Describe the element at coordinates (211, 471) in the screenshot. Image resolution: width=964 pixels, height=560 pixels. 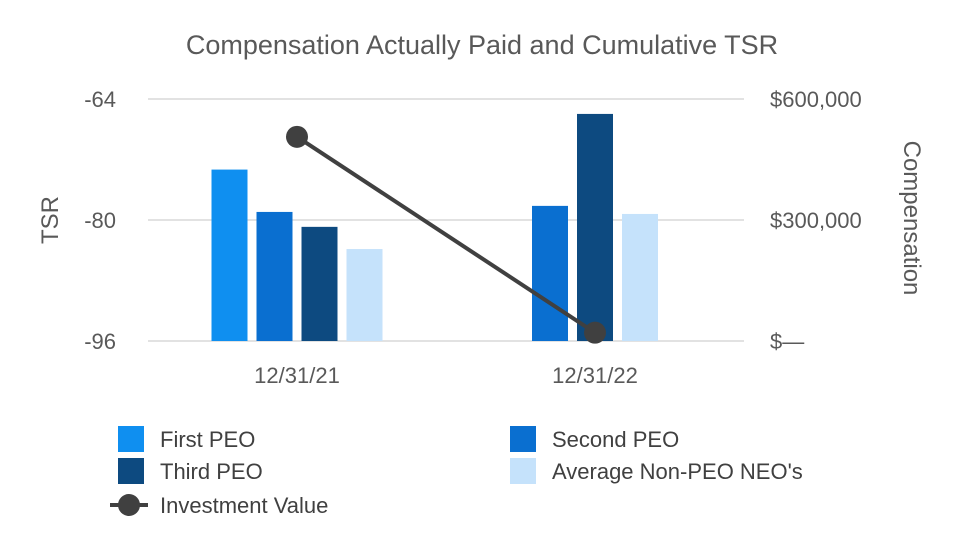
I see `legend-label: Third PEO` at that location.